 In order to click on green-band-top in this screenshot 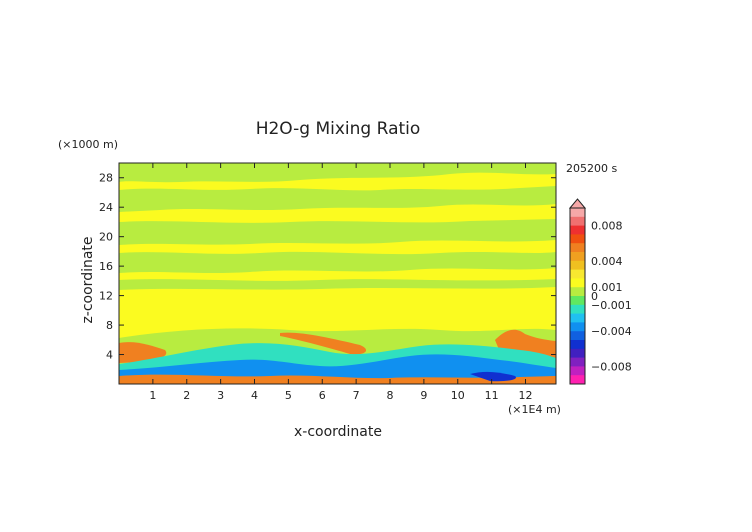, I will do `click(337, 173)`.